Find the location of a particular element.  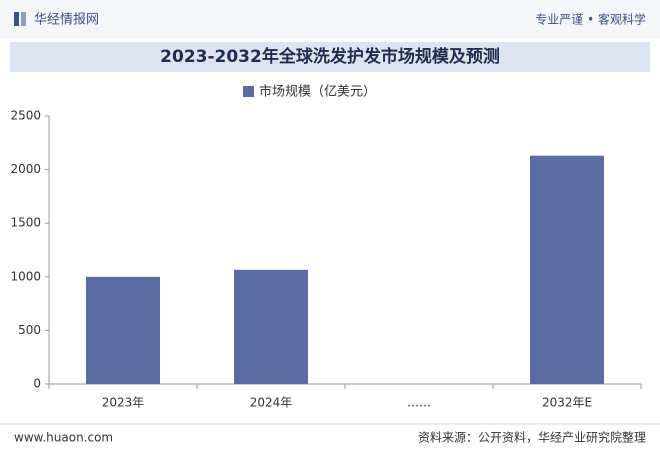

y-tick-label: 2000 is located at coordinates (25, 169).